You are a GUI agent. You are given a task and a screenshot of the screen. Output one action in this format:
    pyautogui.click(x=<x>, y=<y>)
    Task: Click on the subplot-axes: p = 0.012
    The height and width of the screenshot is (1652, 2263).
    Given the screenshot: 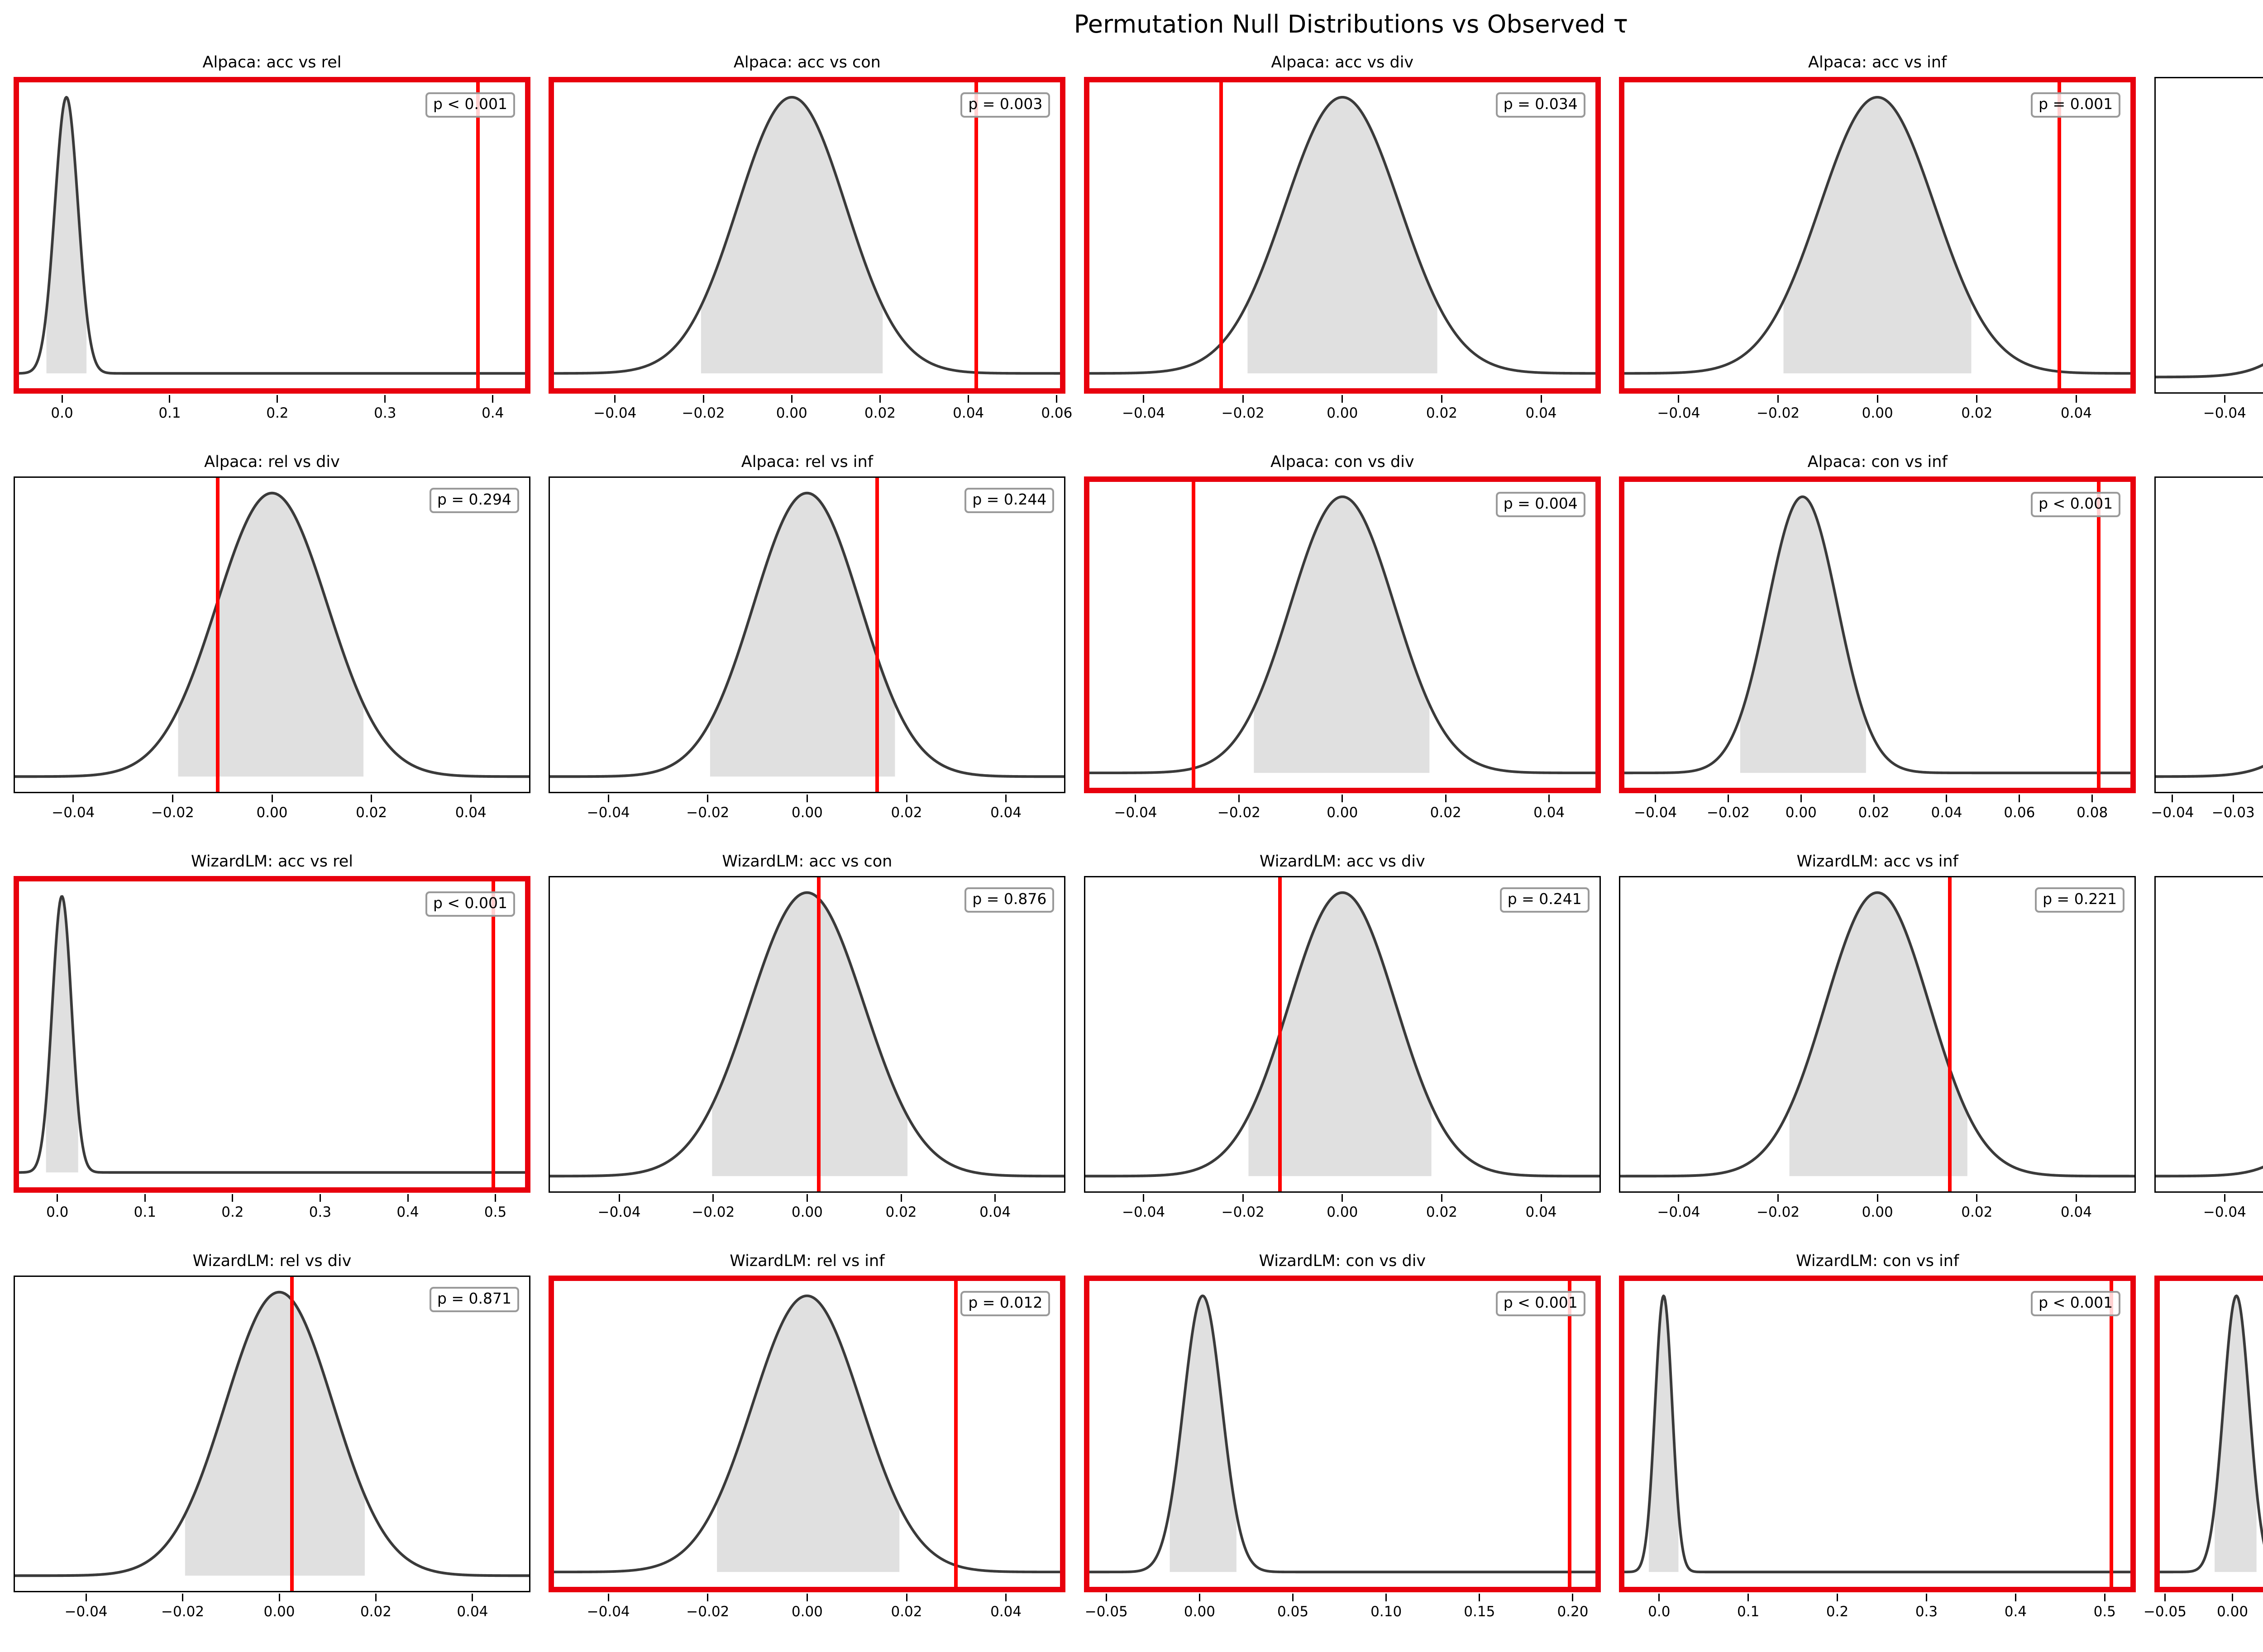 What is the action you would take?
    pyautogui.click(x=807, y=1434)
    